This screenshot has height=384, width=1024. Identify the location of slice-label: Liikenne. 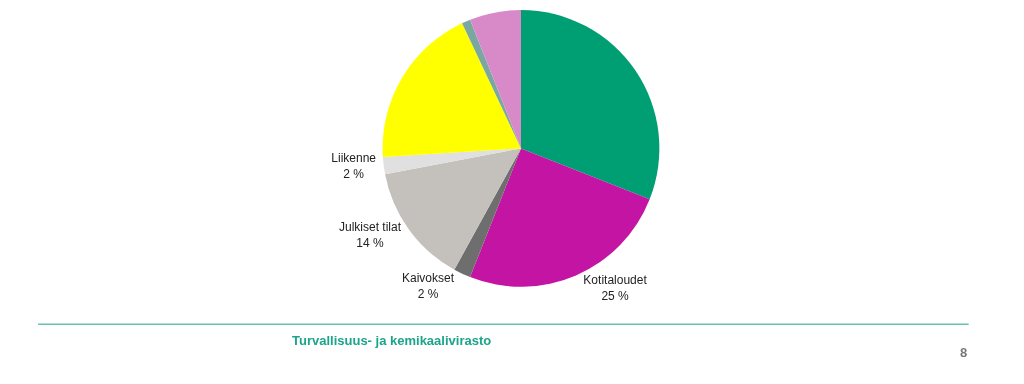
(354, 158).